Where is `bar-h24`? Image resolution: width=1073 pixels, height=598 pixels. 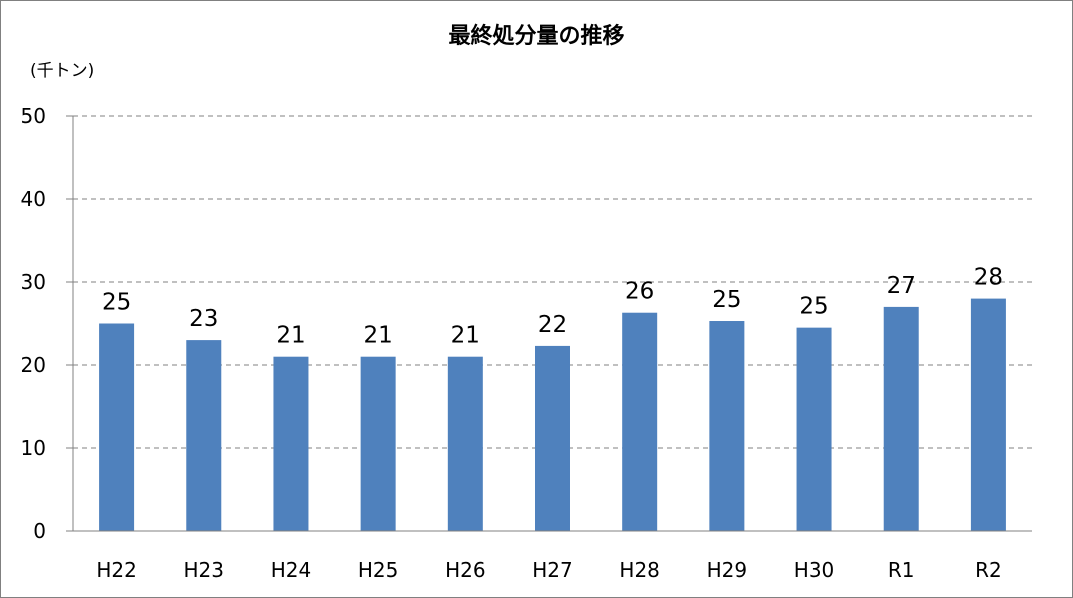 bar-h24 is located at coordinates (291, 443).